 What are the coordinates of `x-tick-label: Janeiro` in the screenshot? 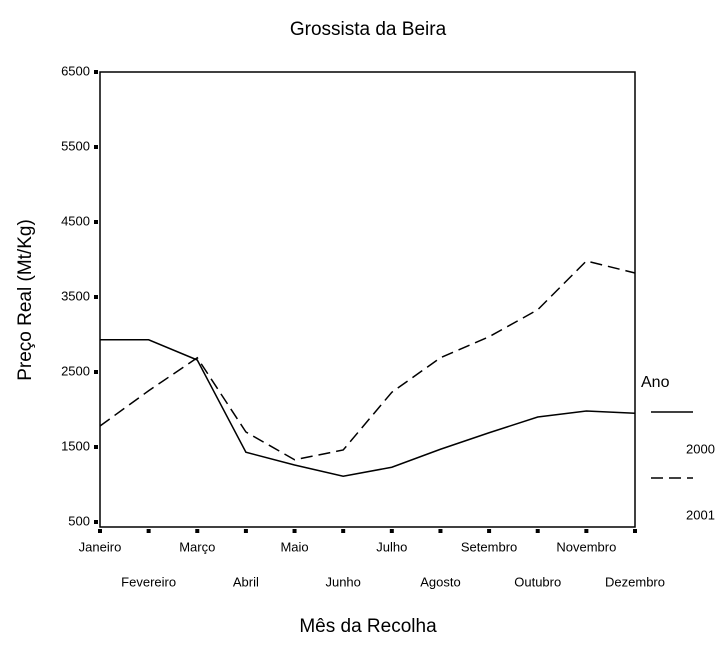 It's located at (100, 546).